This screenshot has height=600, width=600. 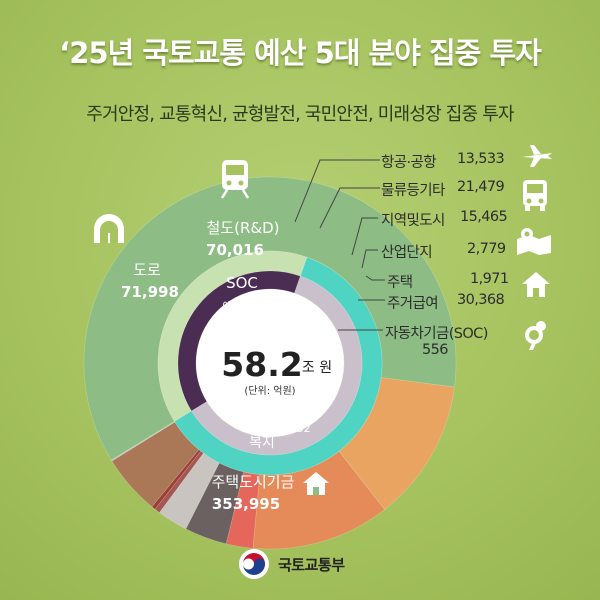 What do you see at coordinates (256, 306) in the screenshot?
I see `budget-label: 예산 227,610` at bounding box center [256, 306].